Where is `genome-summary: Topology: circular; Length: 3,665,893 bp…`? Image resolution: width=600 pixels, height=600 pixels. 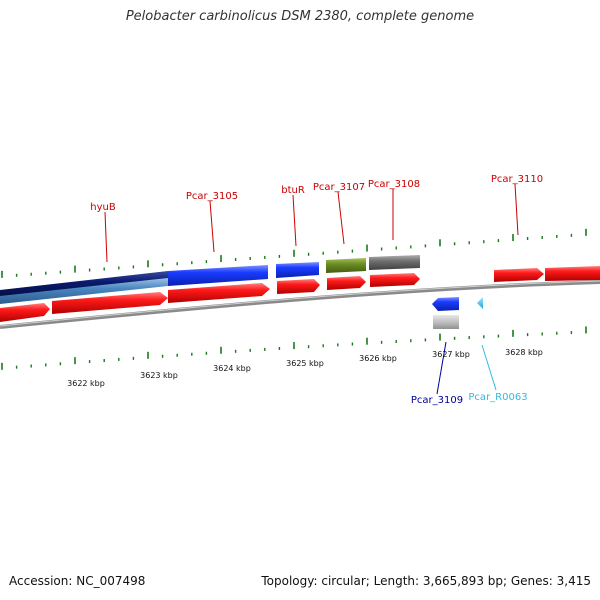 genome-summary: Topology: circular; Length: 3,665,893 bp… is located at coordinates (426, 581).